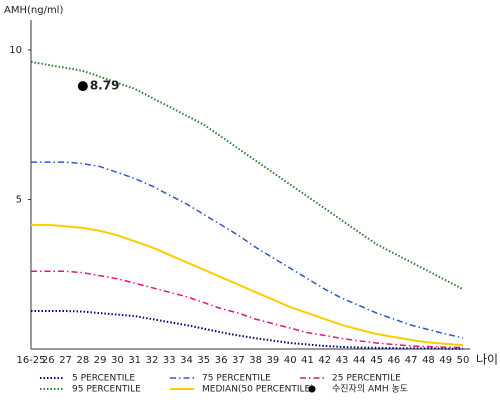  Describe the element at coordinates (30, 360) in the screenshot. I see `x-tick-label: 16-25` at that location.